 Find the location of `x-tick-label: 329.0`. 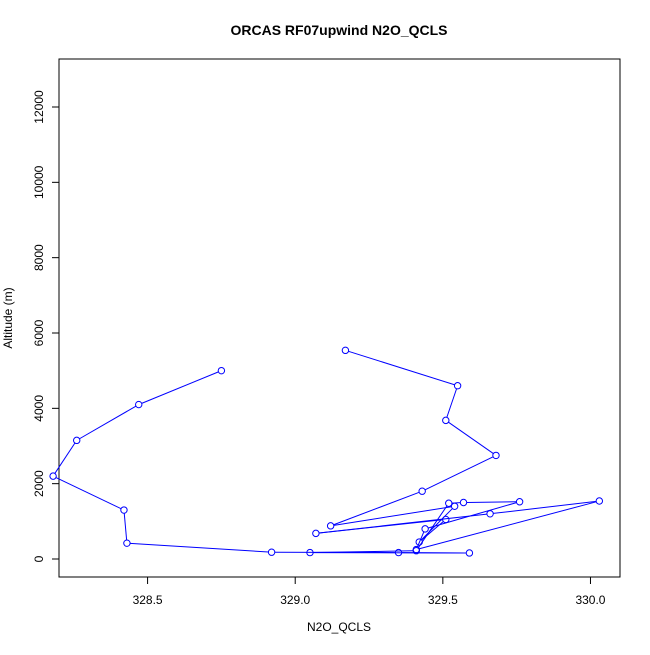

x-tick-label: 329.0 is located at coordinates (295, 600).